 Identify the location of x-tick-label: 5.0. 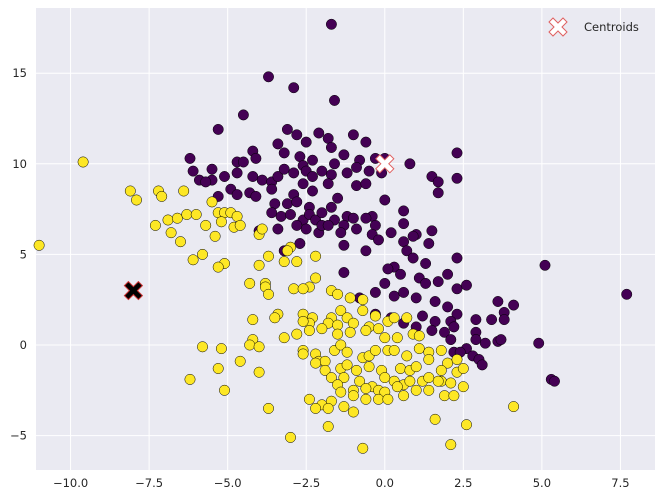
(542, 483).